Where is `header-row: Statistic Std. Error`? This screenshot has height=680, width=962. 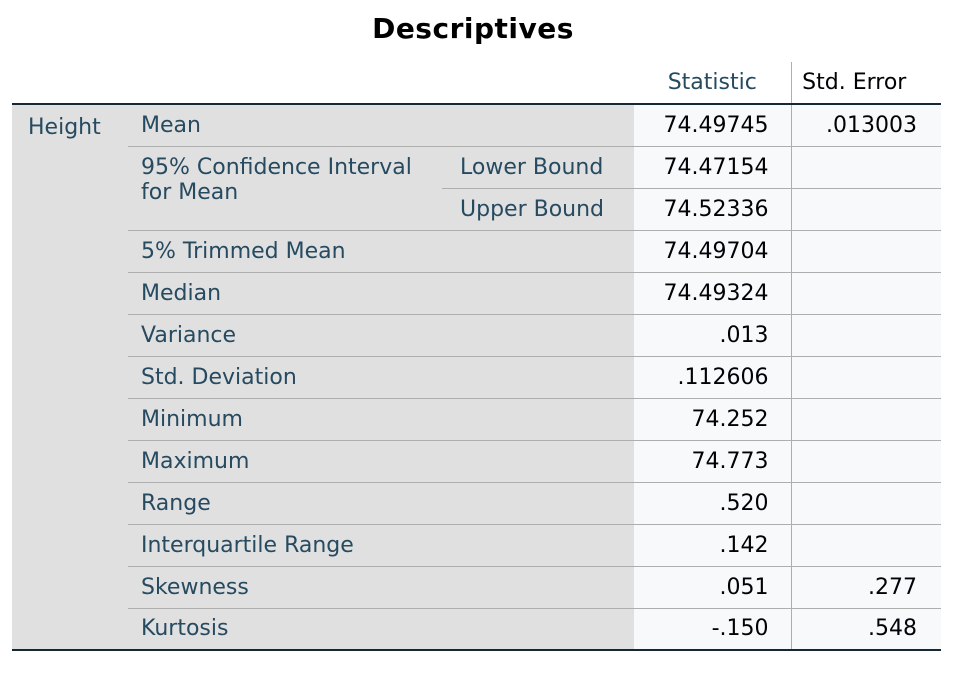
header-row: Statistic Std. Error is located at coordinates (476, 83).